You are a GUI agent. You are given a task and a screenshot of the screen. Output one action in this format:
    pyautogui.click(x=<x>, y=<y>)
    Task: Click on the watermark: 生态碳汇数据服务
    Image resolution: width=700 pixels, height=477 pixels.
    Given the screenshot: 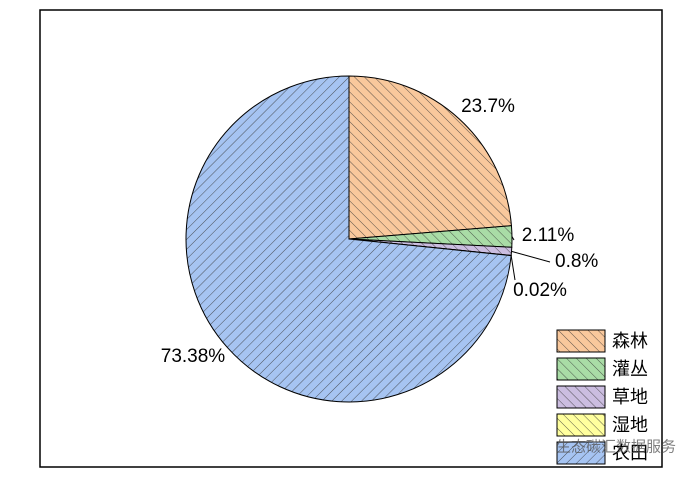 What is the action you would take?
    pyautogui.click(x=616, y=447)
    